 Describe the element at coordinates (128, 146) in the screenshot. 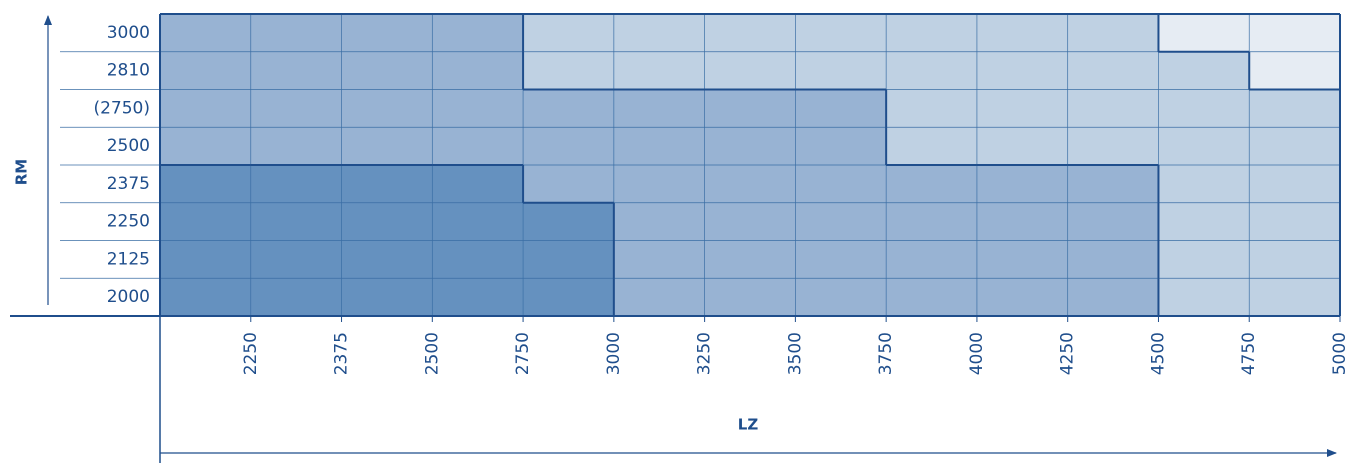

I see `row-label: 2500` at that location.